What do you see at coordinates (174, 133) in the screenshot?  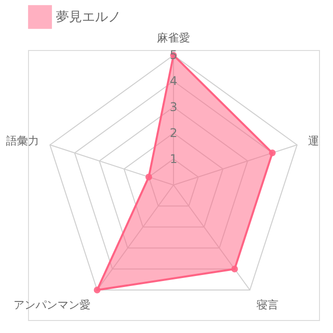 I see `y-tick-label: 2` at bounding box center [174, 133].